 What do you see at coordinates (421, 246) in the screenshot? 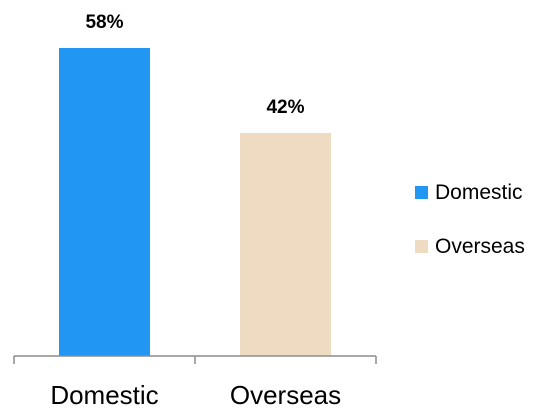
I see `legend-swatch-overseas` at bounding box center [421, 246].